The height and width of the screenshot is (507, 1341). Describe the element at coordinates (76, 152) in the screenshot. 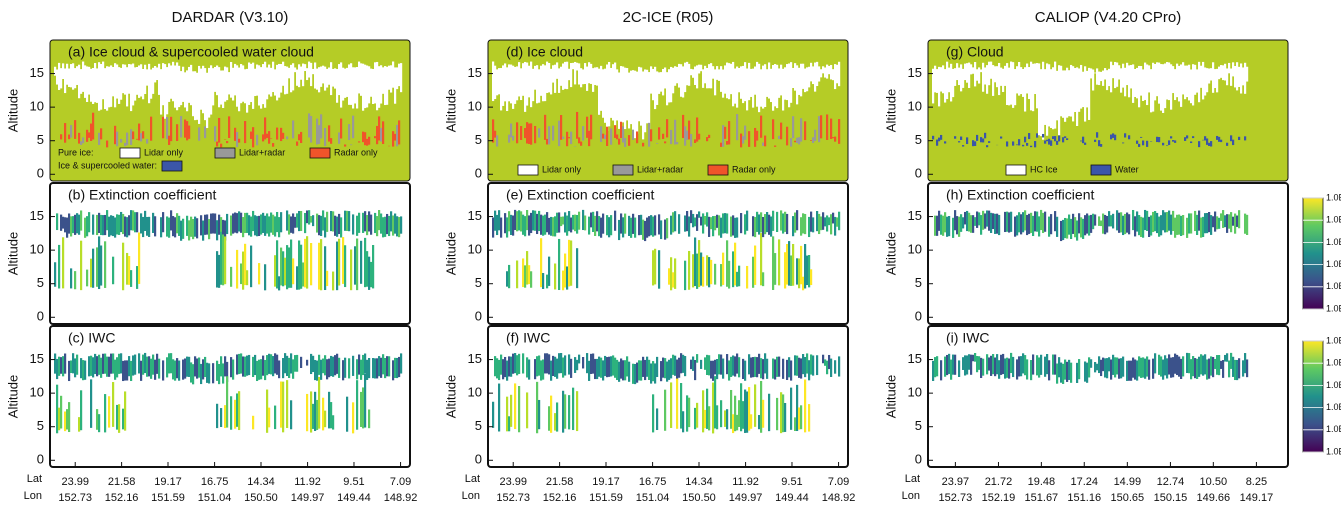

I see `legend-group: Pure ice:` at that location.